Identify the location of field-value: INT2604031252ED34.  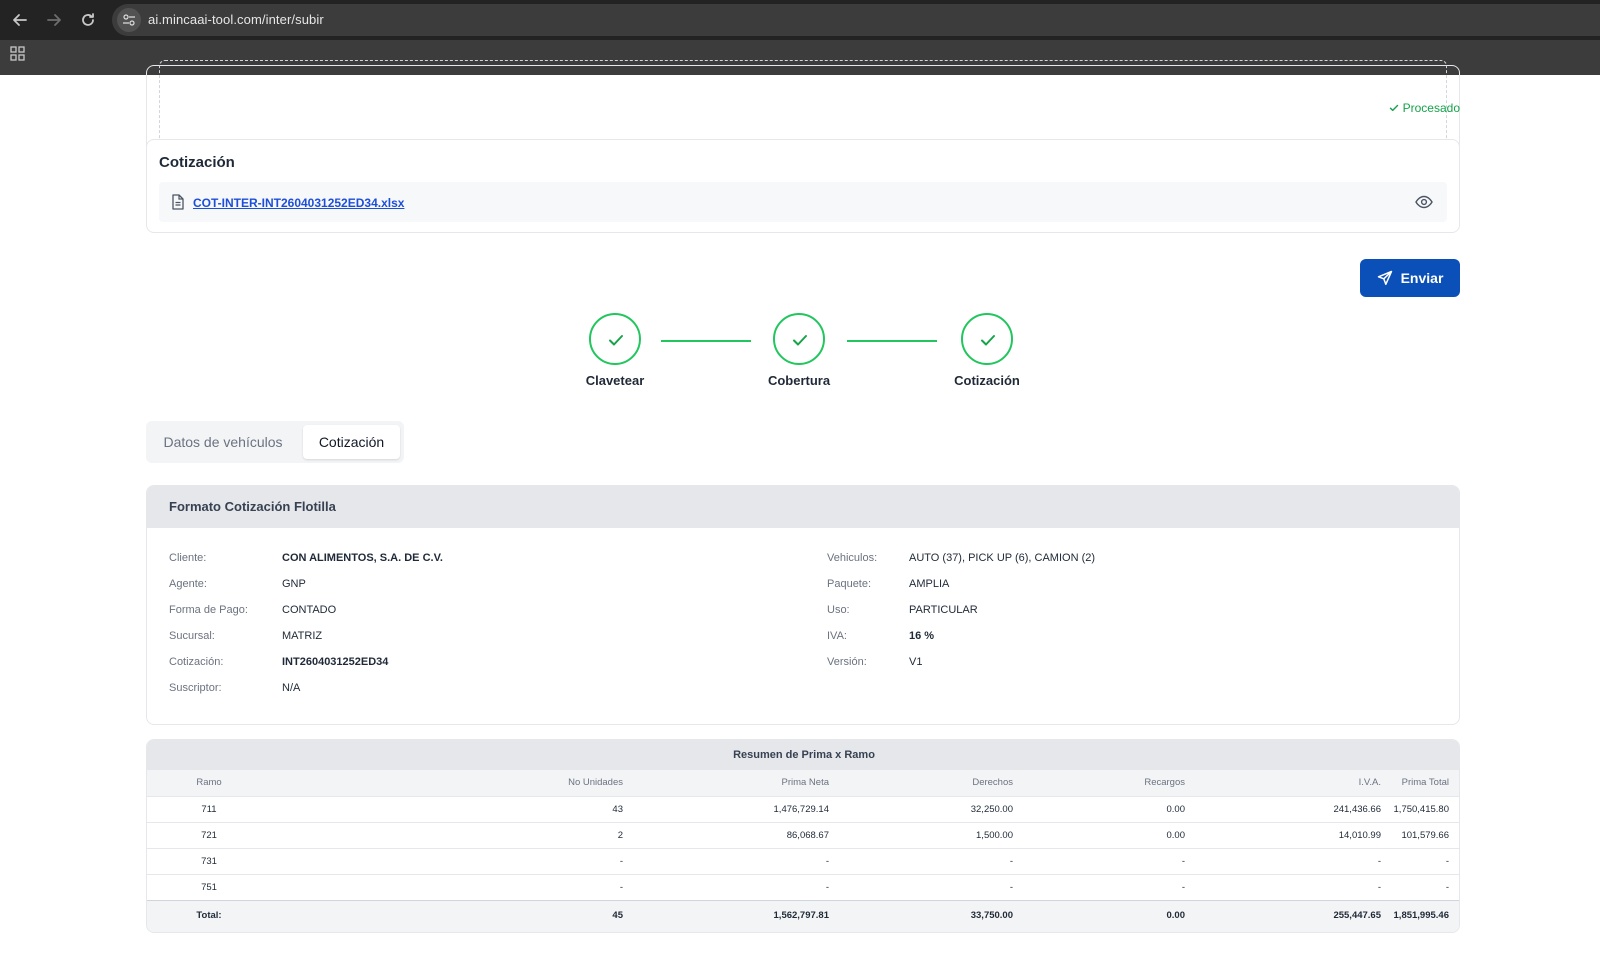
(335, 662).